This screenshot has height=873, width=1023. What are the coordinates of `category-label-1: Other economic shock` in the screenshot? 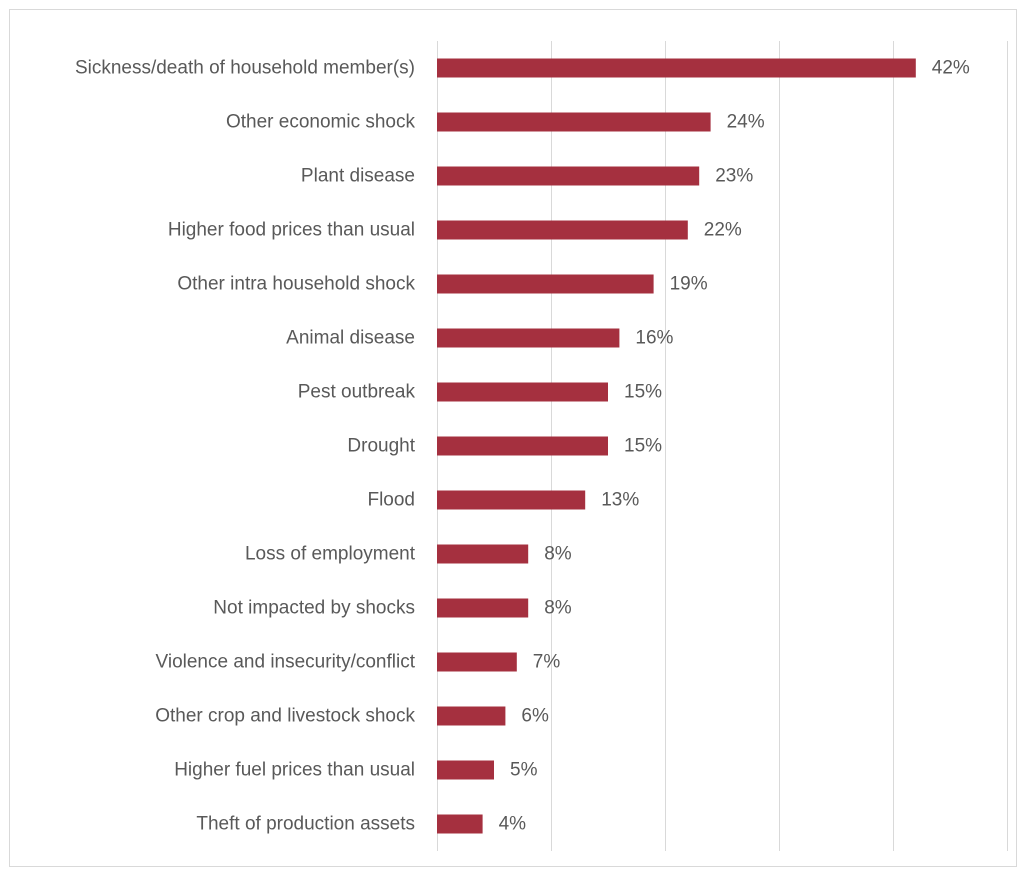 It's located at (321, 122).